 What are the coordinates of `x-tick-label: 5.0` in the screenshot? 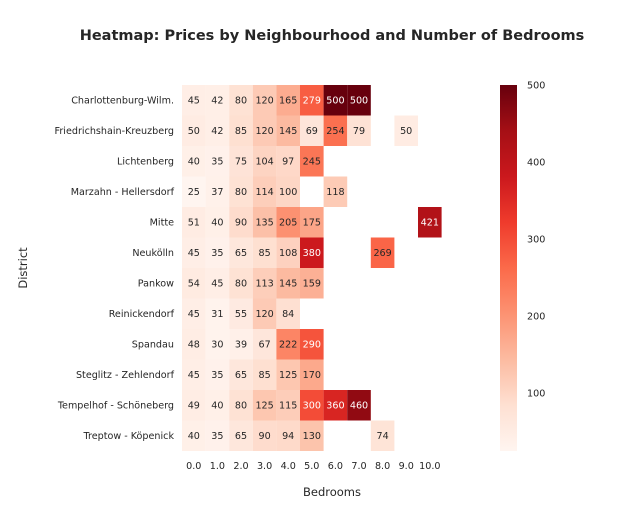 It's located at (311, 466).